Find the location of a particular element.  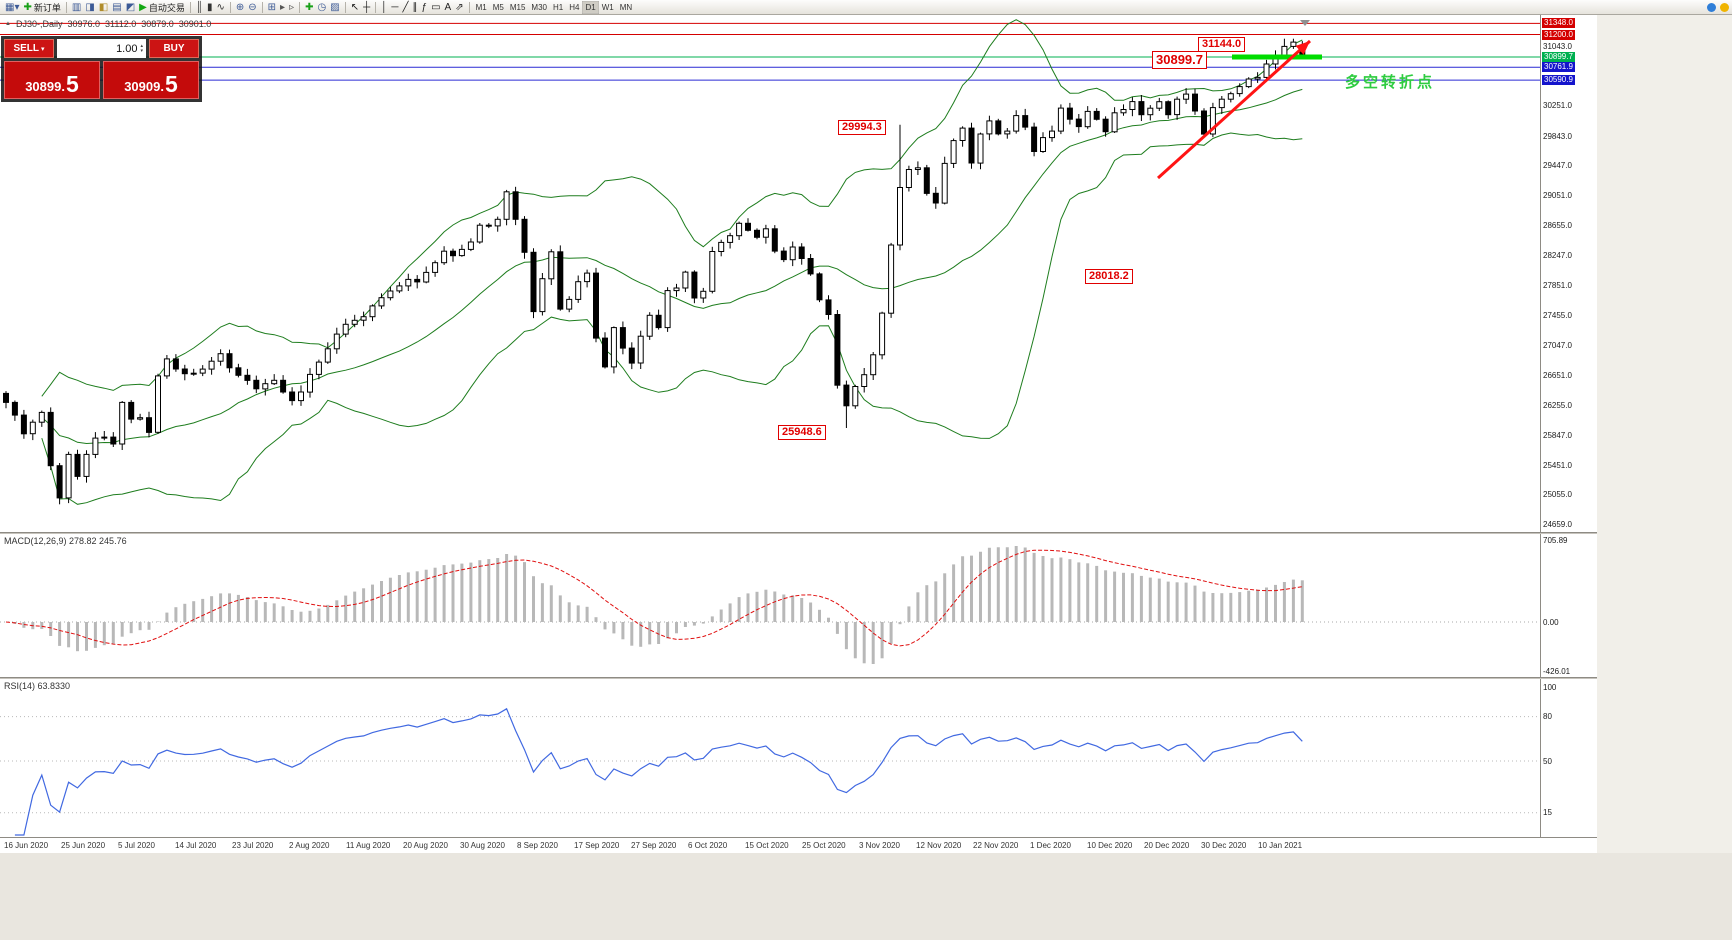

auto-scroll-icon: ▸ is located at coordinates (282, 7).